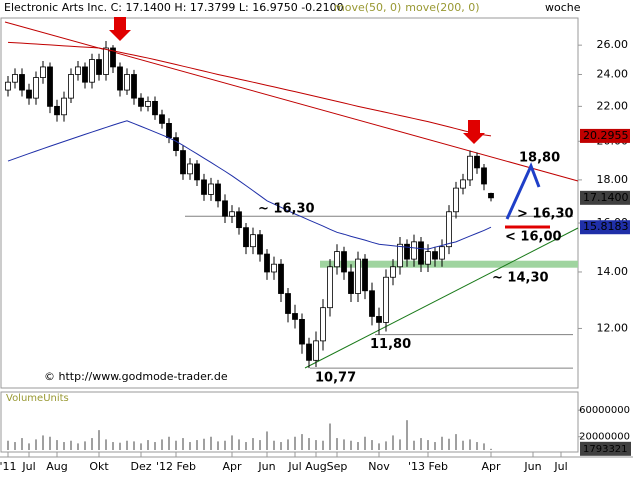  Describe the element at coordinates (613, 73) in the screenshot. I see `y-tick-label: 24.00` at that location.